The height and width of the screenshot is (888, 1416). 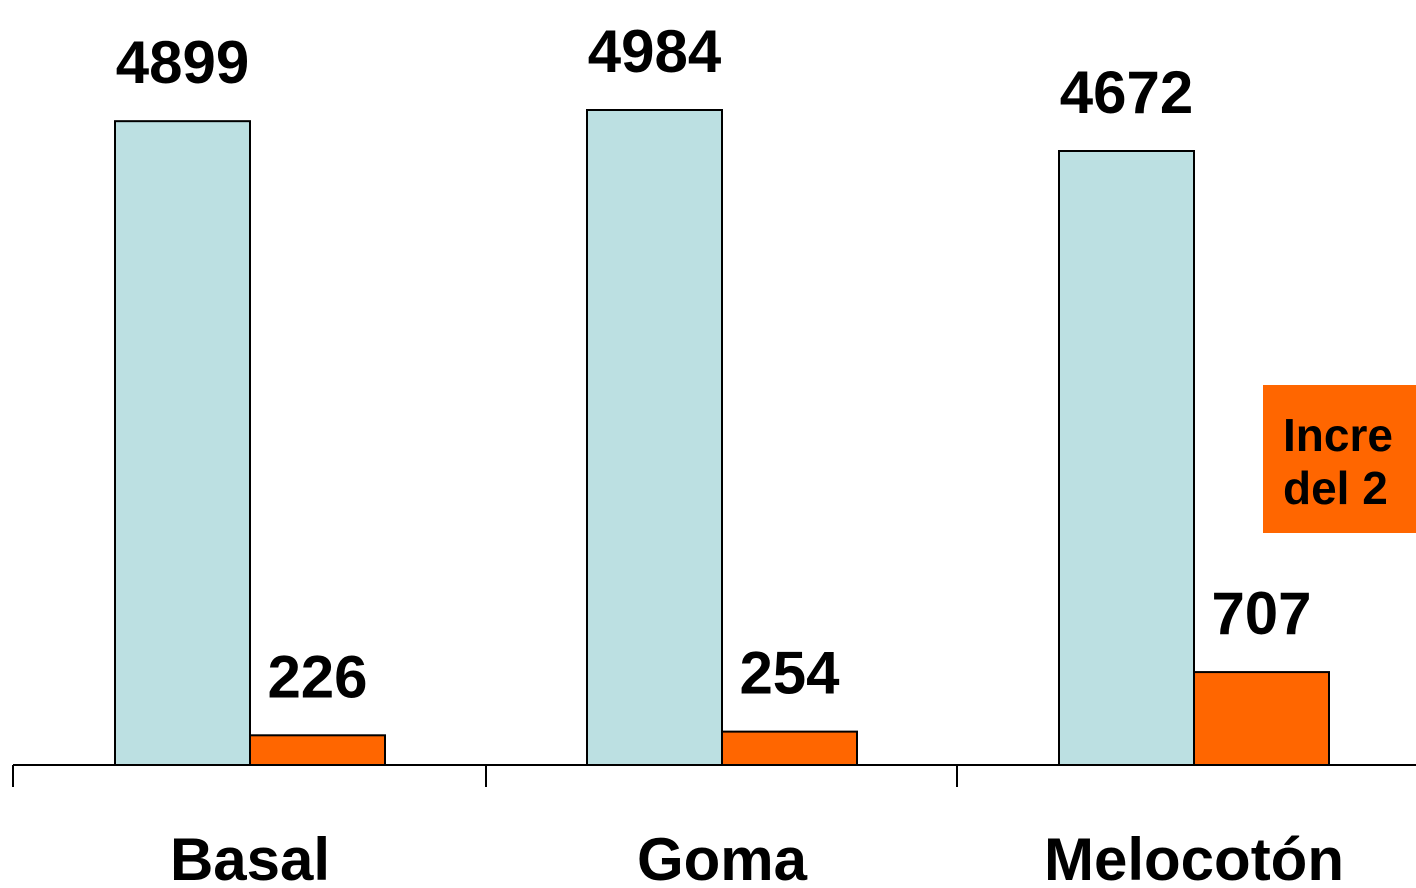 I want to click on category-label: Basal, so click(x=250, y=857).